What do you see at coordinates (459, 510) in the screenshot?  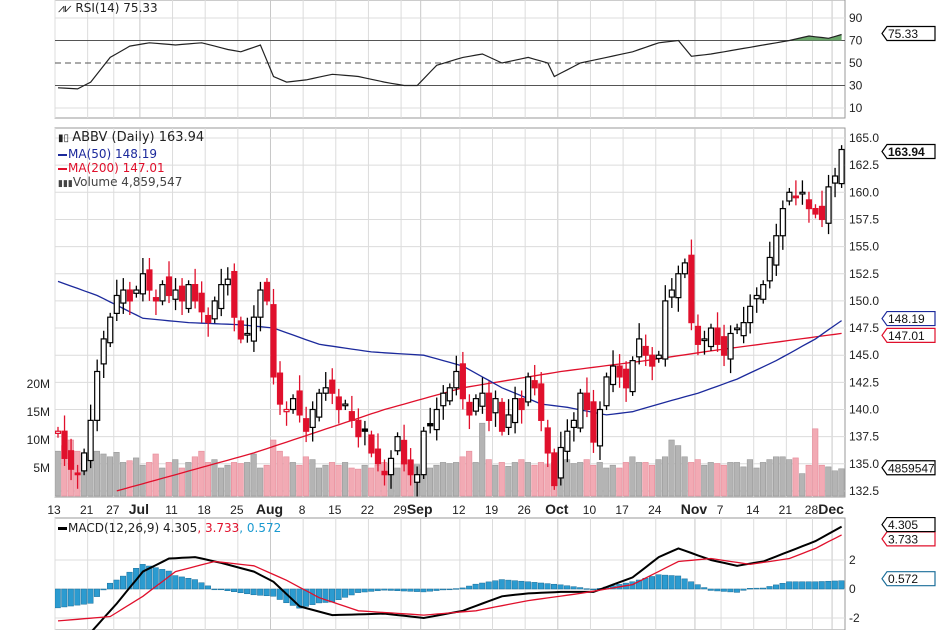 I see `date-axis-label: 12` at bounding box center [459, 510].